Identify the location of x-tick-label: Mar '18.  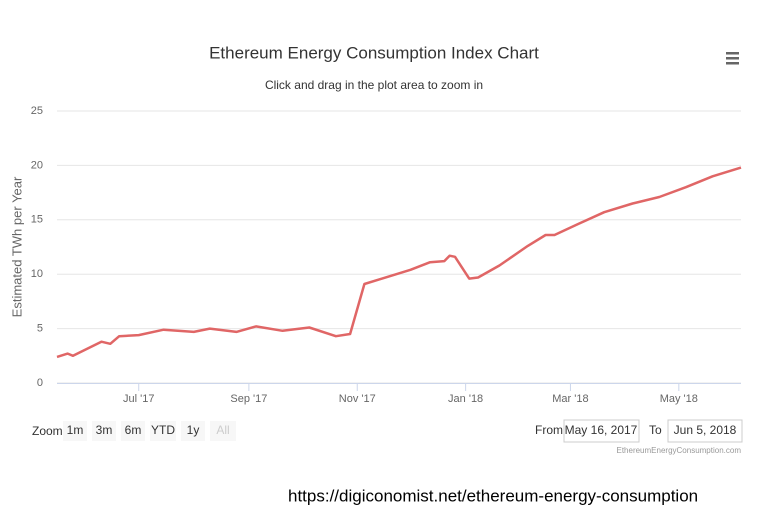
(570, 399).